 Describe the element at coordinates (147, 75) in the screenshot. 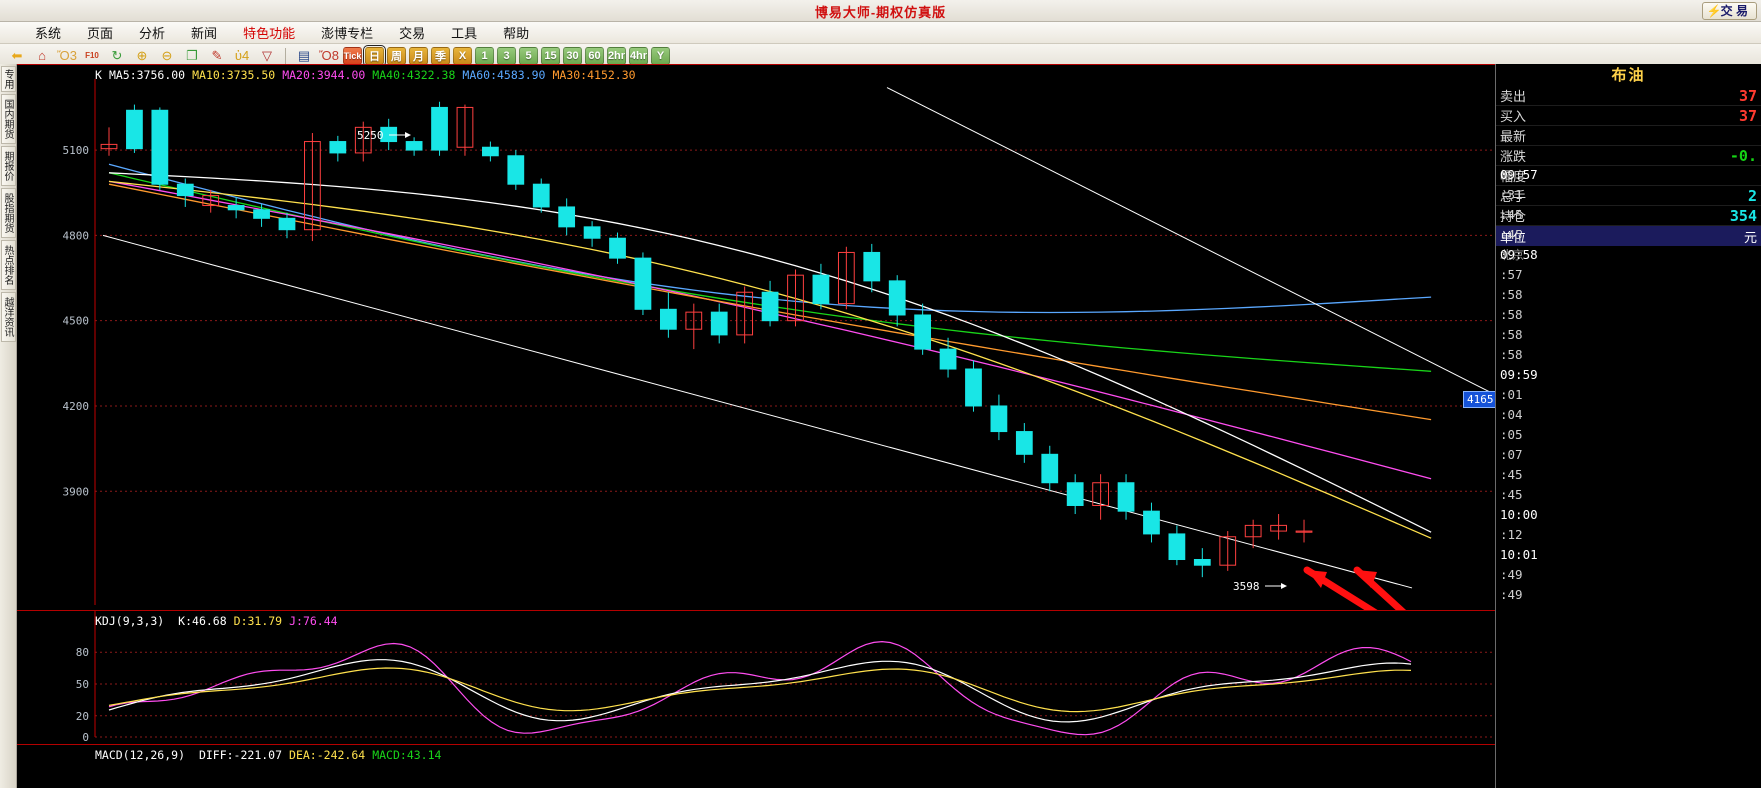

I see `legend-item-0: MA5:3756.00` at that location.